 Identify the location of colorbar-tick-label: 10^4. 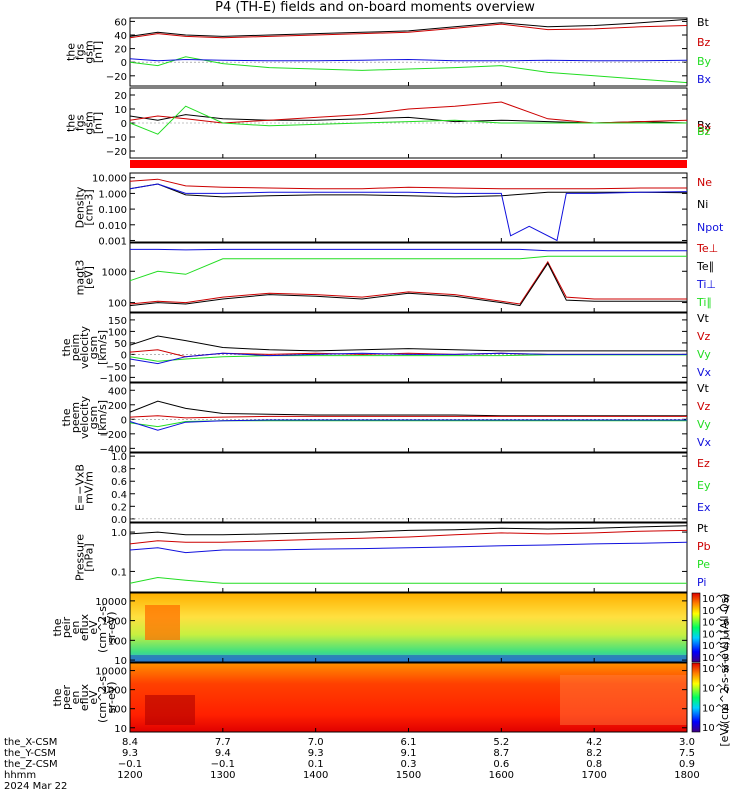
(715, 646).